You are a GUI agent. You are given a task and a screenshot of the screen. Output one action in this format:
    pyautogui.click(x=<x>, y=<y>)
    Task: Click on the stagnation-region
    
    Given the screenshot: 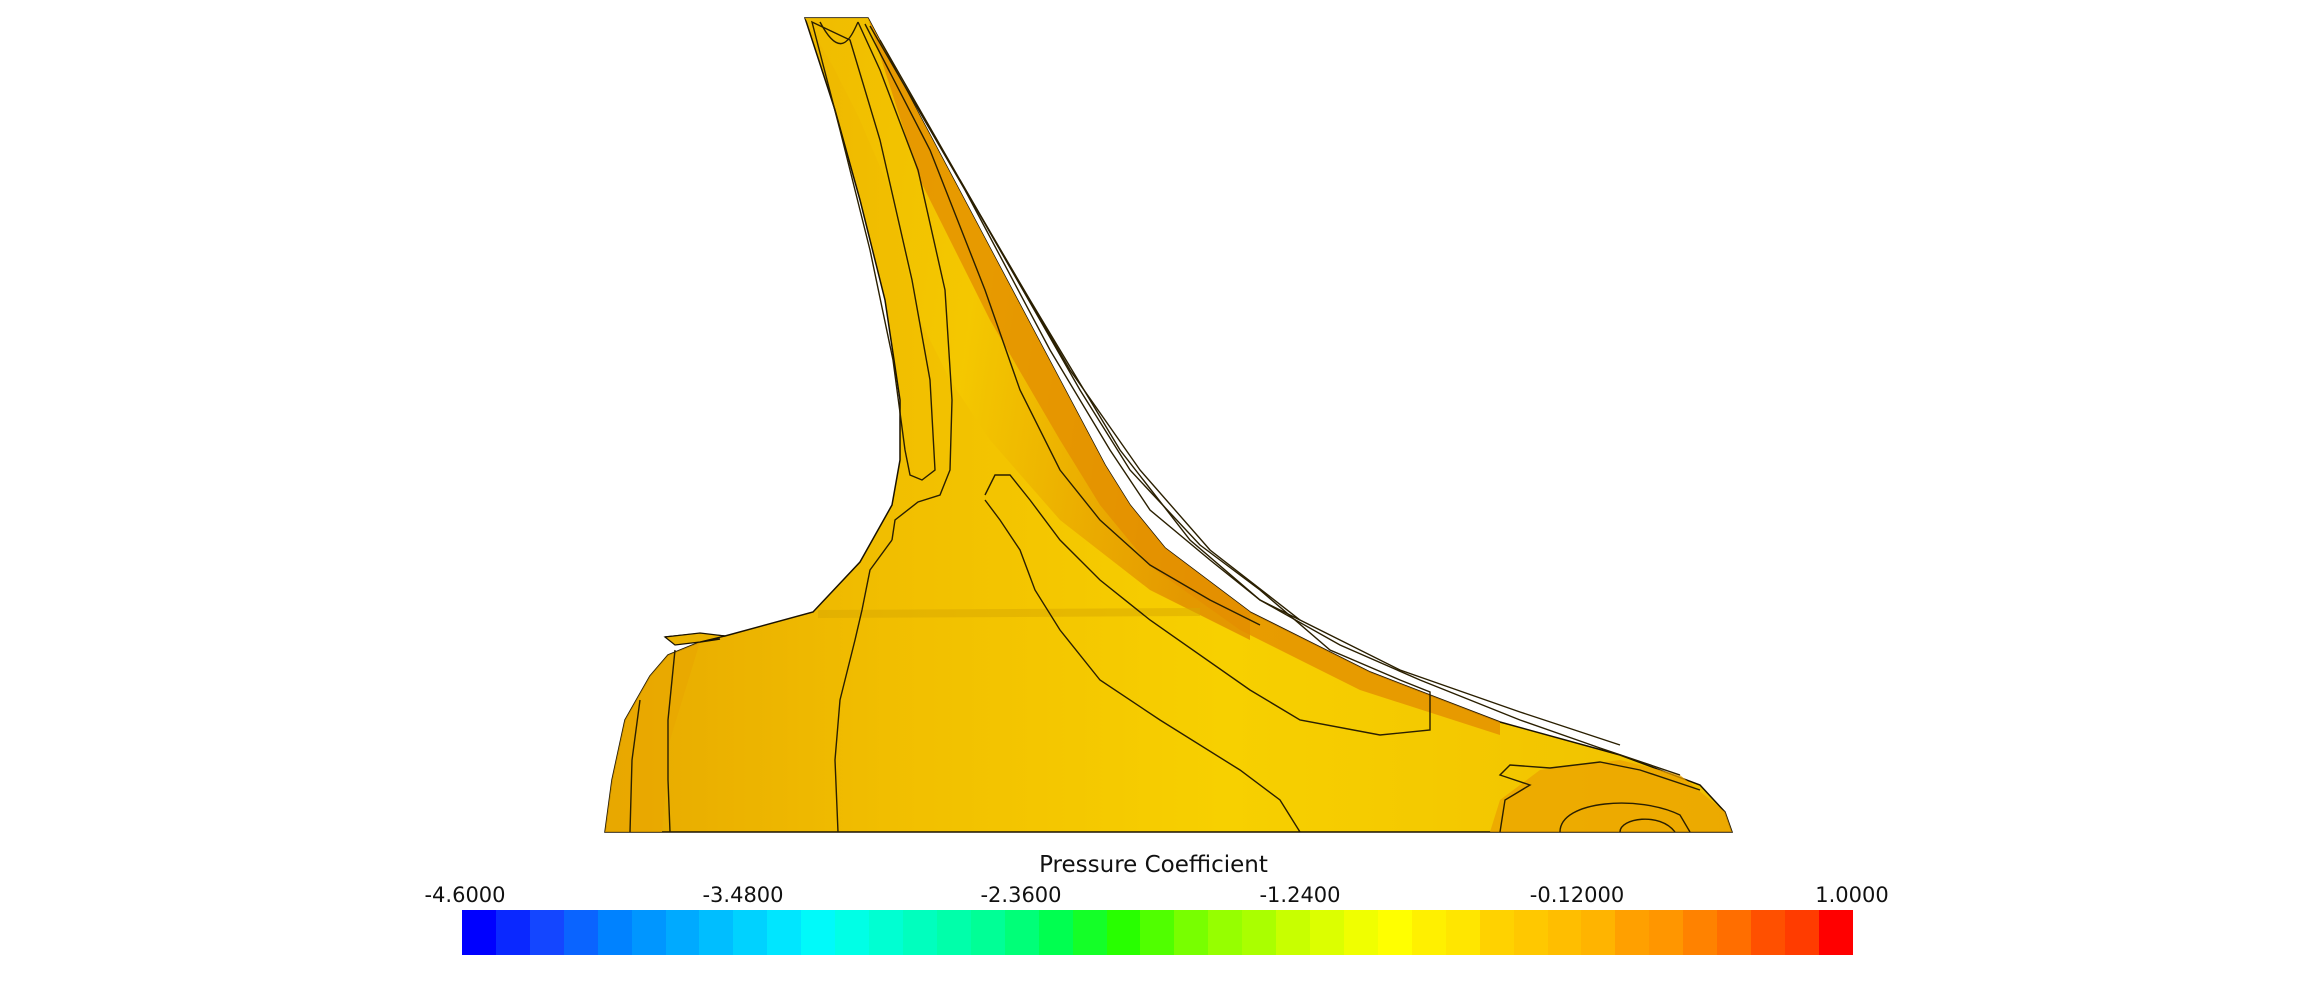 What is the action you would take?
    pyautogui.click(x=1611, y=796)
    